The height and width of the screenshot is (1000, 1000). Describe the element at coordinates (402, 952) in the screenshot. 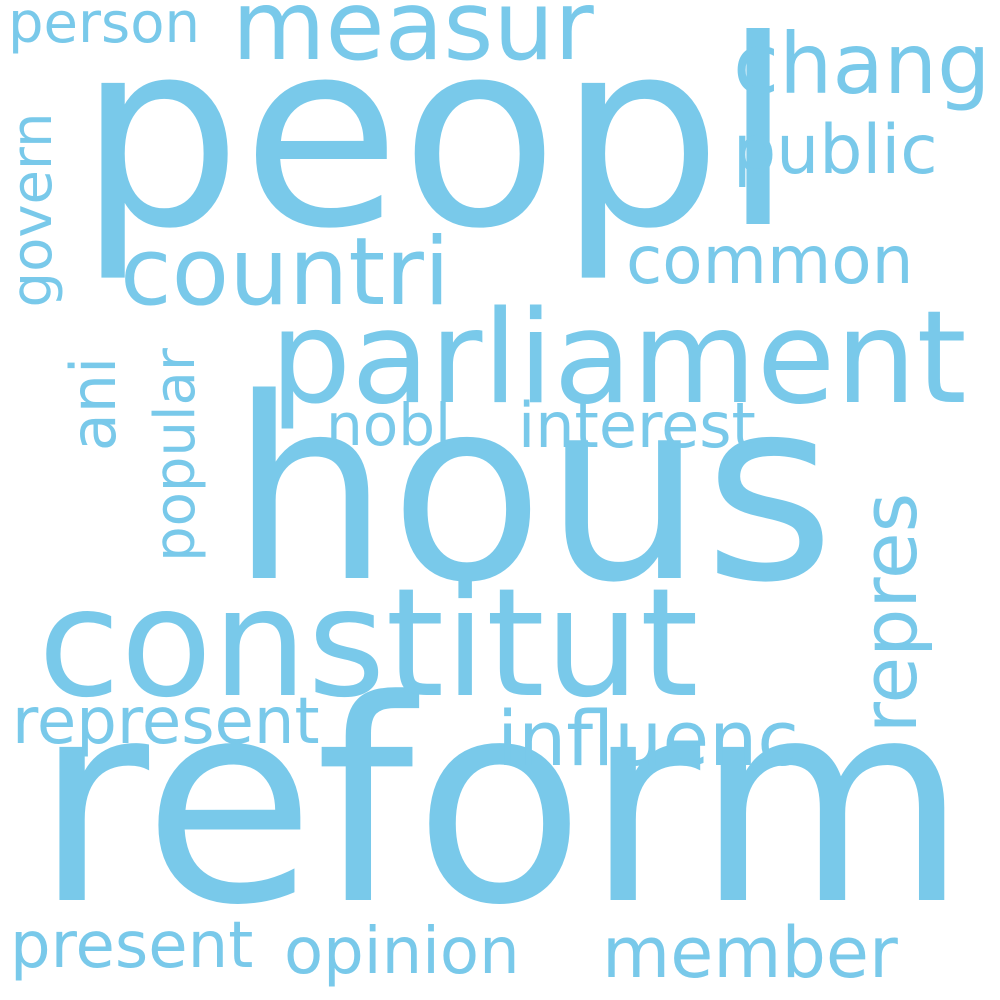

I see `word-opinion: opinion` at that location.